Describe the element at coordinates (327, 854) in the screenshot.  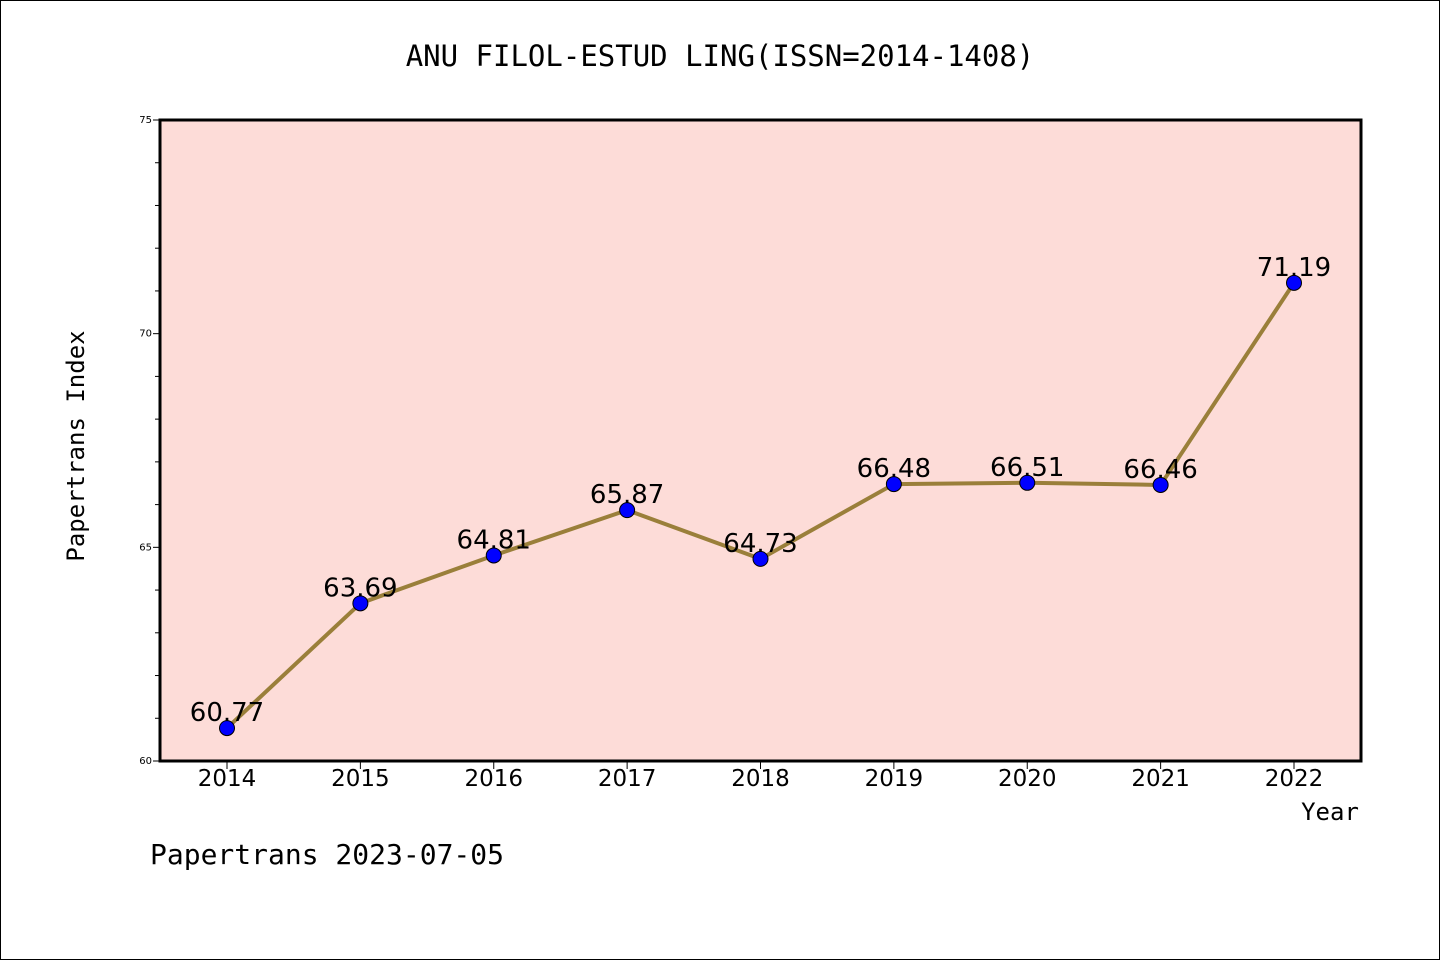
I see `footer-text: Papertrans 2023-07-05` at that location.